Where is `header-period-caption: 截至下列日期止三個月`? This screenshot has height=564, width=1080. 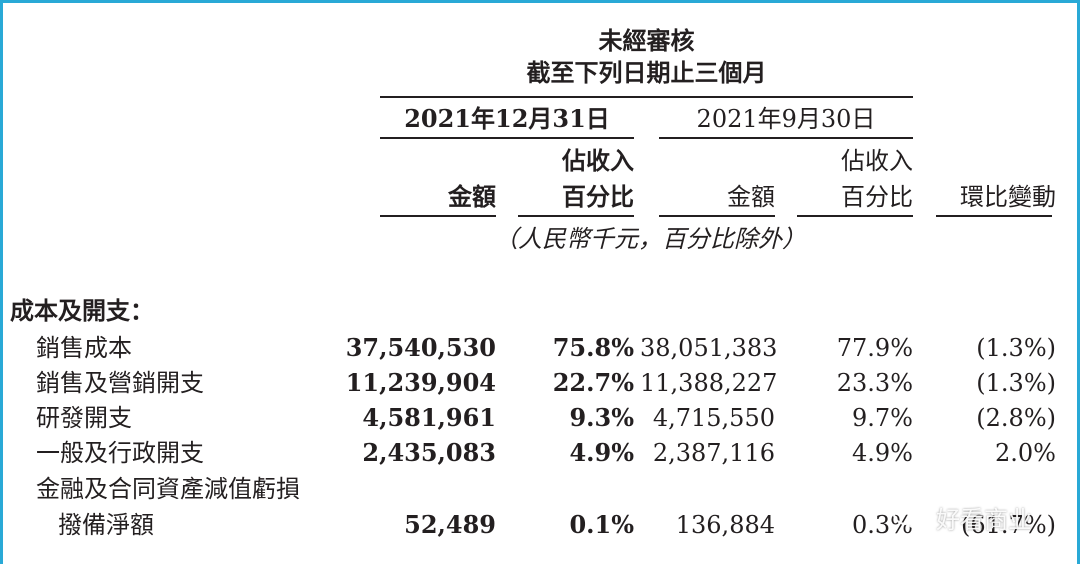 header-period-caption: 截至下列日期止三個月 is located at coordinates (646, 72).